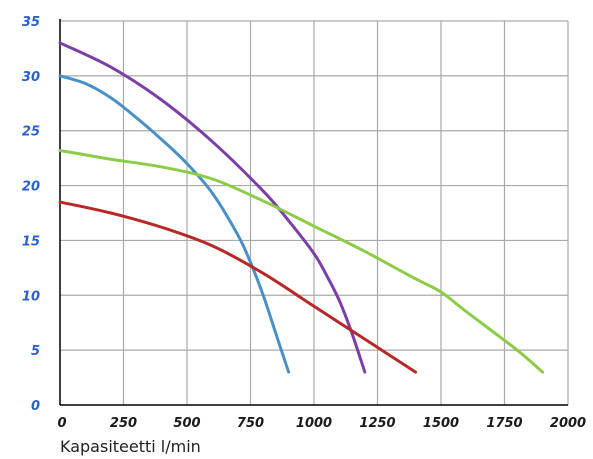 Image resolution: width=593 pixels, height=459 pixels. What do you see at coordinates (130, 446) in the screenshot?
I see `x-axis-label: Kapasiteetti l/min` at bounding box center [130, 446].